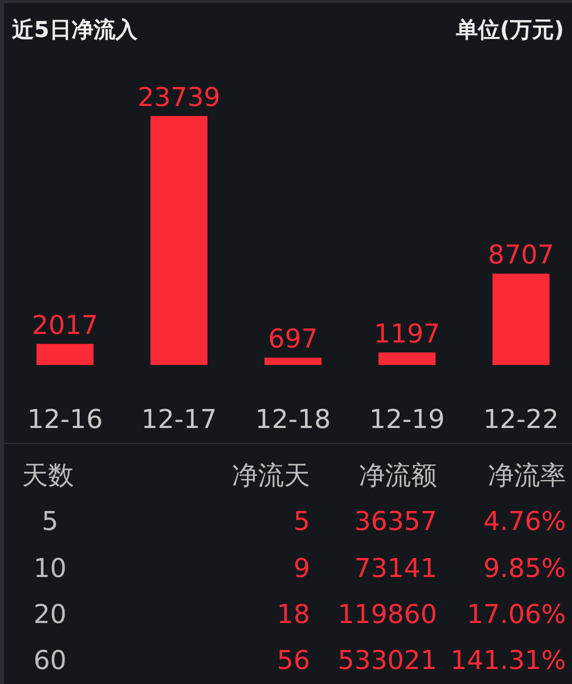 The image size is (572, 684). I want to click on text: 9, so click(301, 569).